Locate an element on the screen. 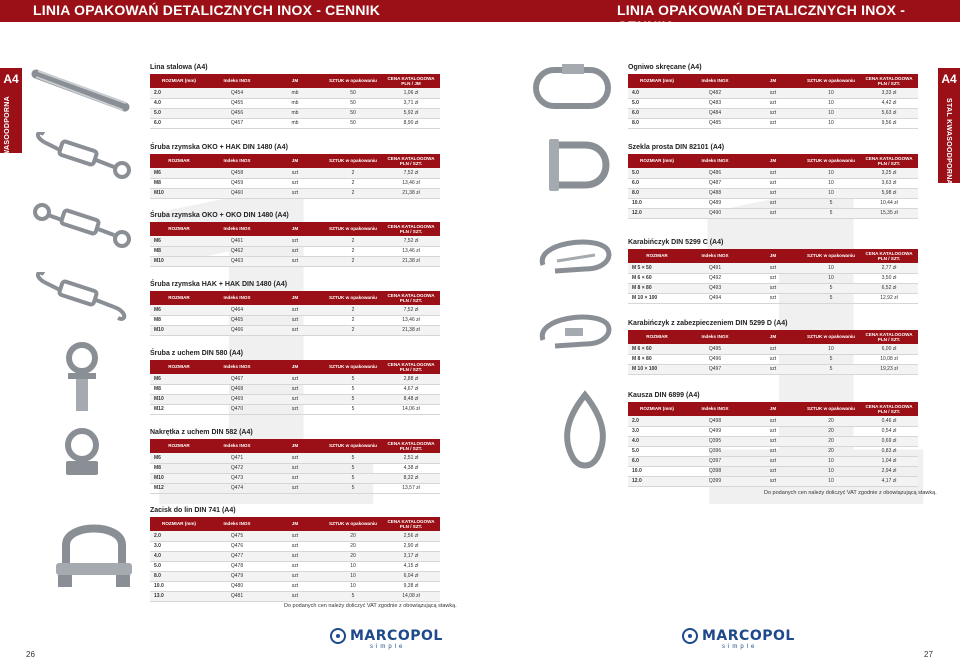 The height and width of the screenshot is (670, 960). table-row: 5.0 Q396 szt 20 0,83 zł is located at coordinates (773, 451).